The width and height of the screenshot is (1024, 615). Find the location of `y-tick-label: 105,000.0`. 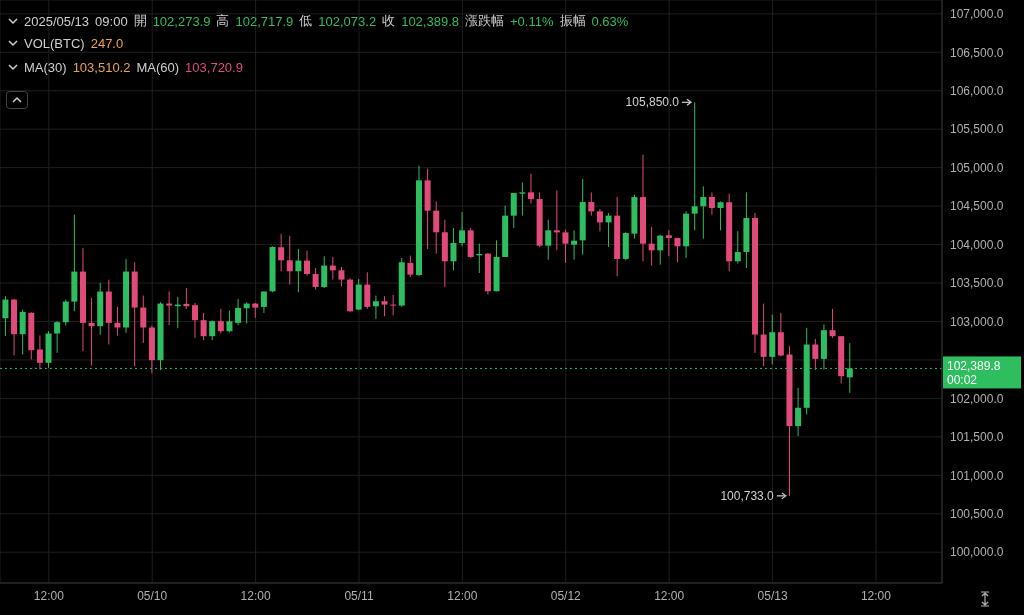

y-tick-label: 105,000.0 is located at coordinates (977, 167).